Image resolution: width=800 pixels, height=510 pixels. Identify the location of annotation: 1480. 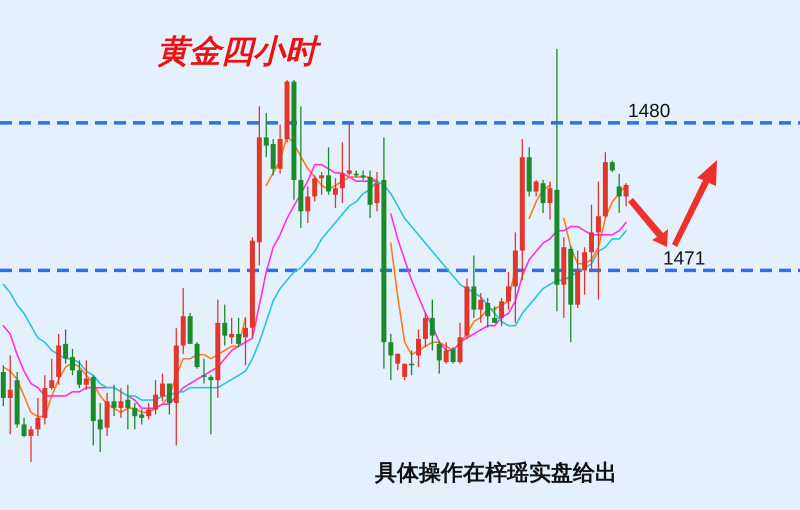
(649, 111).